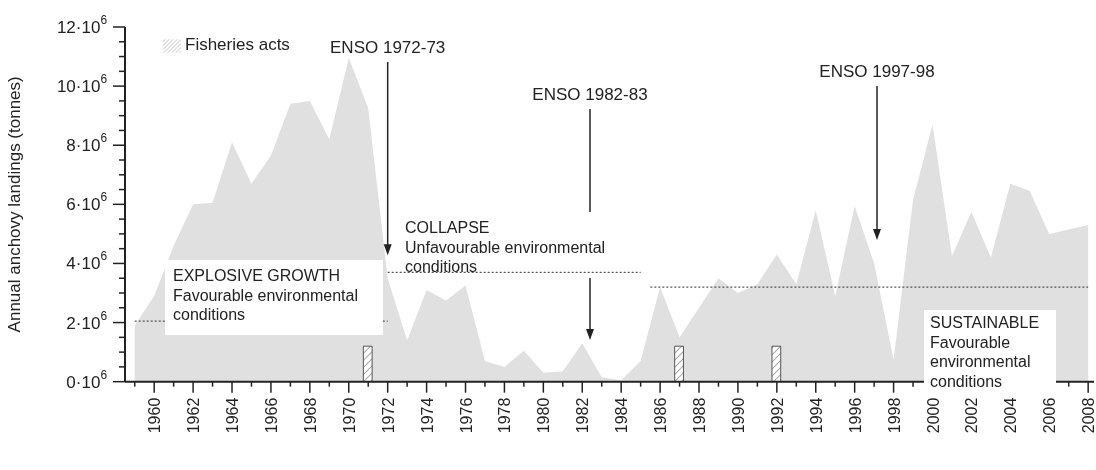 The image size is (1096, 470). Describe the element at coordinates (816, 415) in the screenshot. I see `x-tick-label: 1994` at that location.